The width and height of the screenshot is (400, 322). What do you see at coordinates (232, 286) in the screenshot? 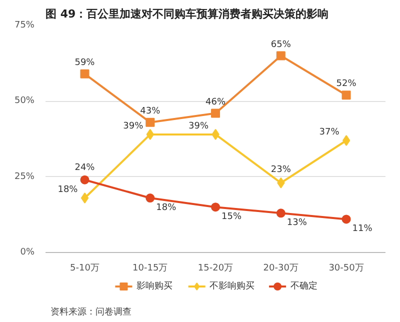
I see `legend-label: 不影响购买` at bounding box center [232, 286].